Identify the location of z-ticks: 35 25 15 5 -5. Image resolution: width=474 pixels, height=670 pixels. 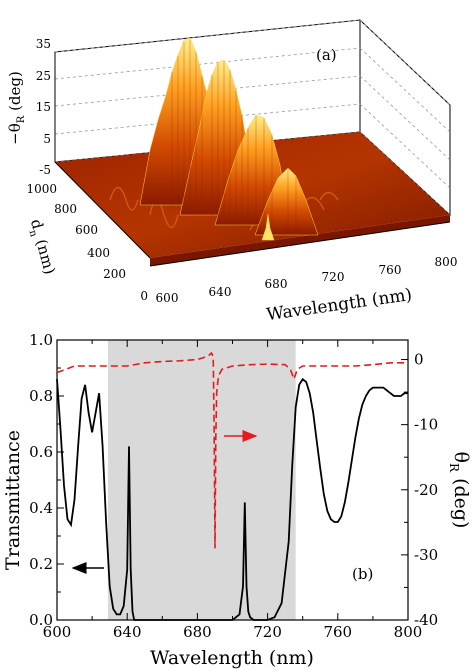
(43, 107).